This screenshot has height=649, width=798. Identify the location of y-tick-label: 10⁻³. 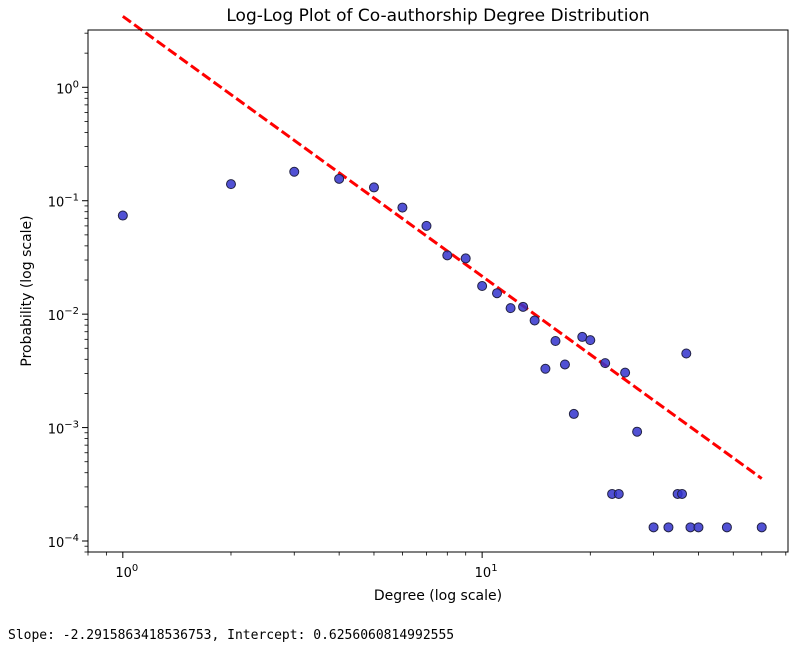
(63, 429).